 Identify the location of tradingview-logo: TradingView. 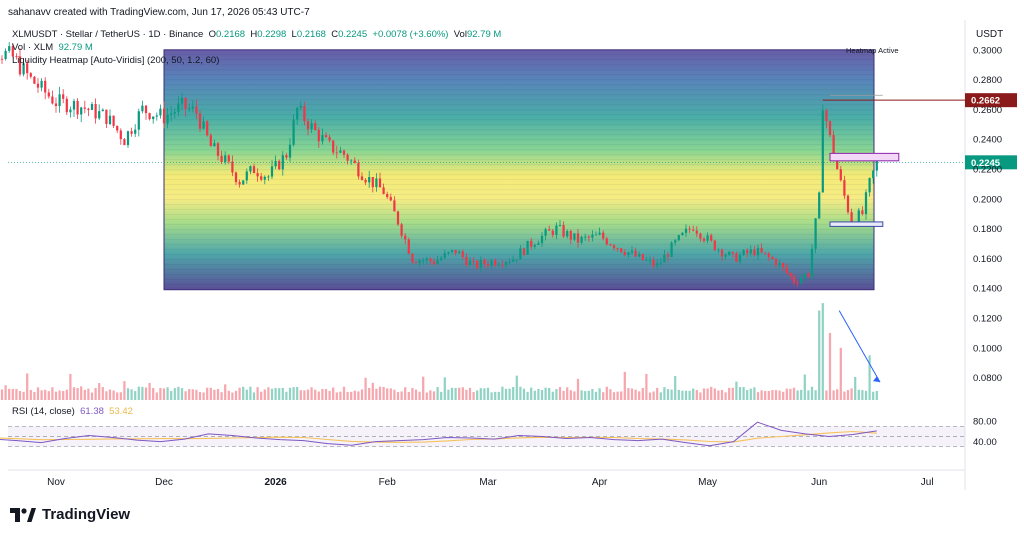
(70, 514).